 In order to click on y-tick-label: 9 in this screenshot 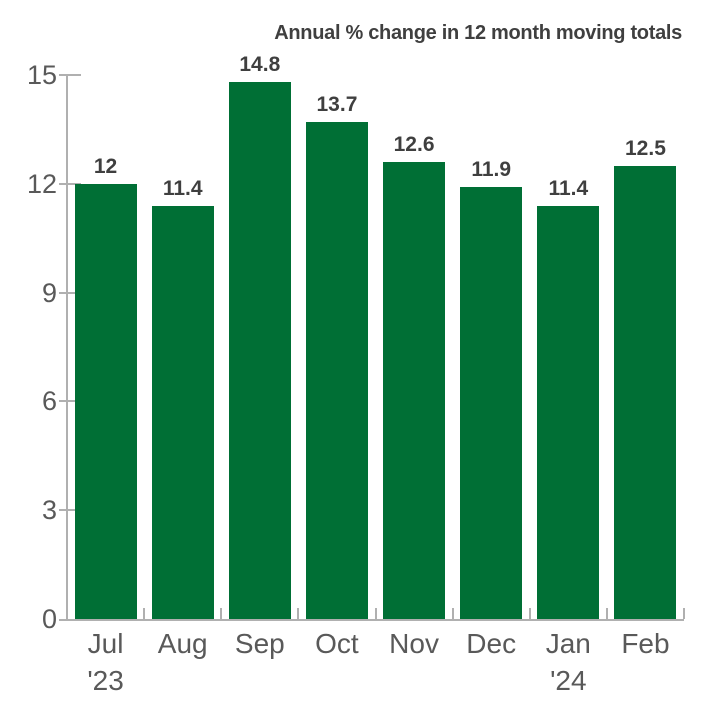, I will do `click(49, 292)`.